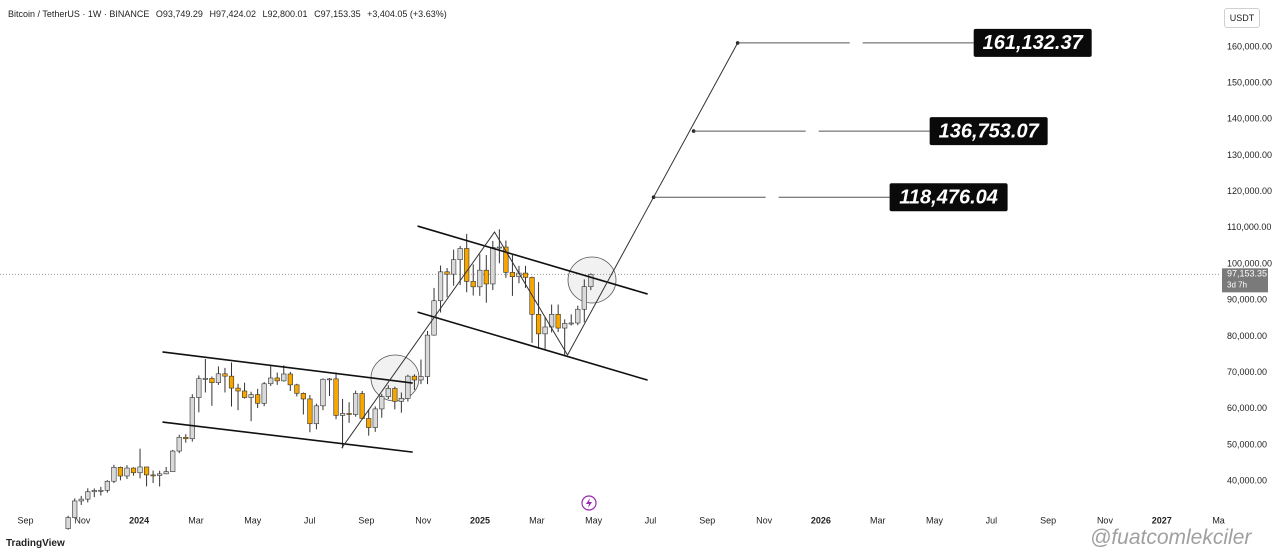 Image resolution: width=1280 pixels, height=556 pixels. What do you see at coordinates (1249, 46) in the screenshot?
I see `y-tick-label: 160,000.00` at bounding box center [1249, 46].